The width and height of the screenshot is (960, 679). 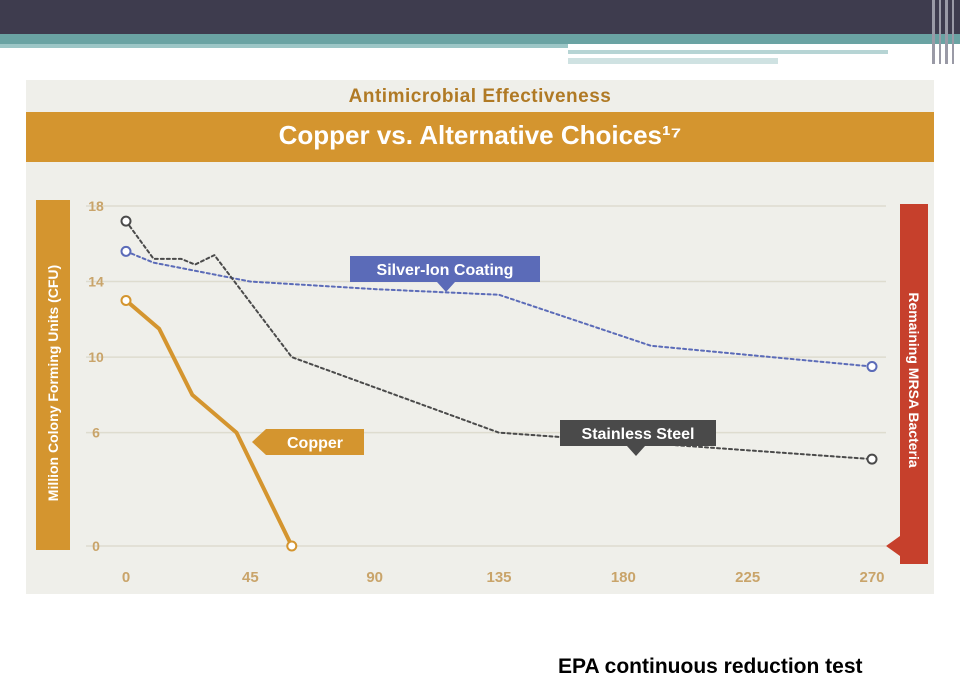 I want to click on y-tick-label: 6, so click(x=96, y=433).